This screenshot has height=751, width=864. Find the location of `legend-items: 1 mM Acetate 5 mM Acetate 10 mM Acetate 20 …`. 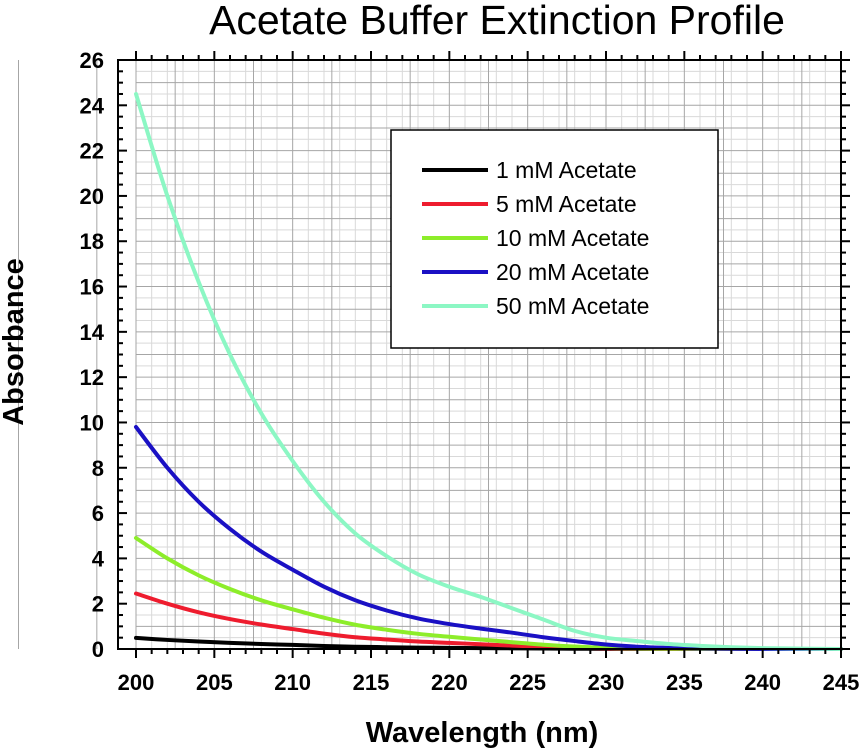

legend-items: 1 mM Acetate 5 mM Acetate 10 mM Acetate 20 … is located at coordinates (535, 238).